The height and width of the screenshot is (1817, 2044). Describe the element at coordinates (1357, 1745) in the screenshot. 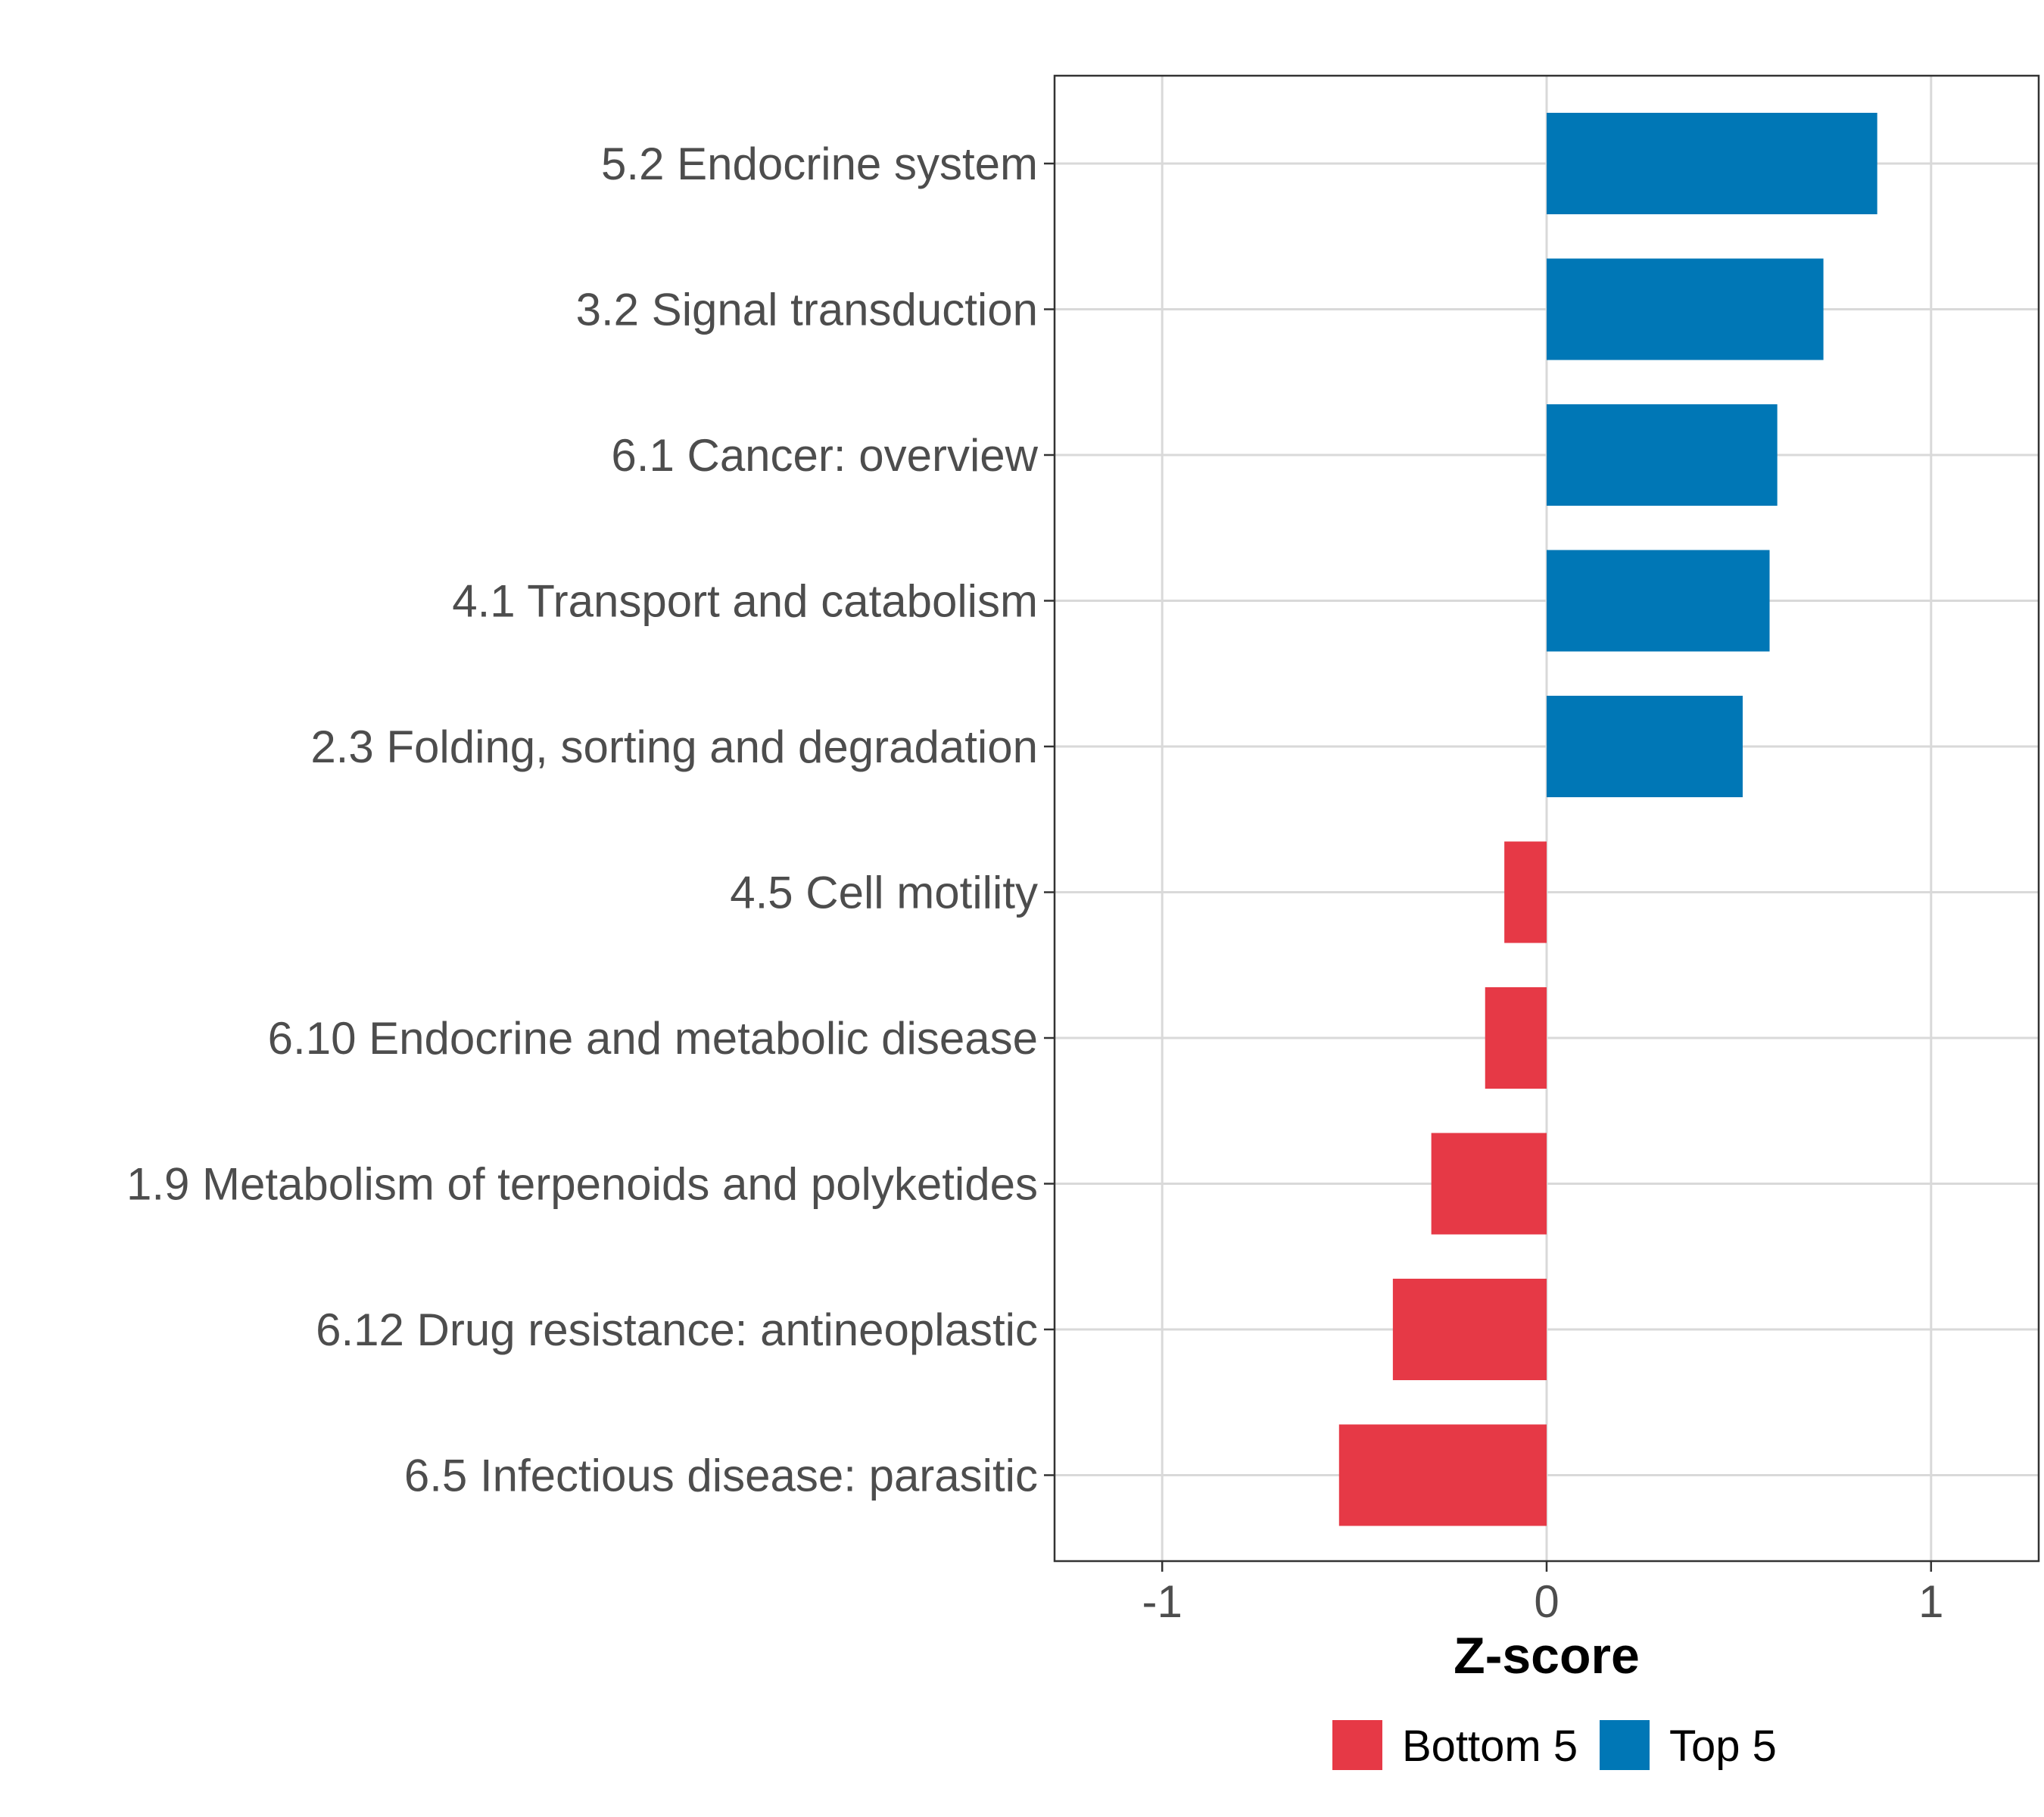

I see `legend-key-bottom5` at that location.